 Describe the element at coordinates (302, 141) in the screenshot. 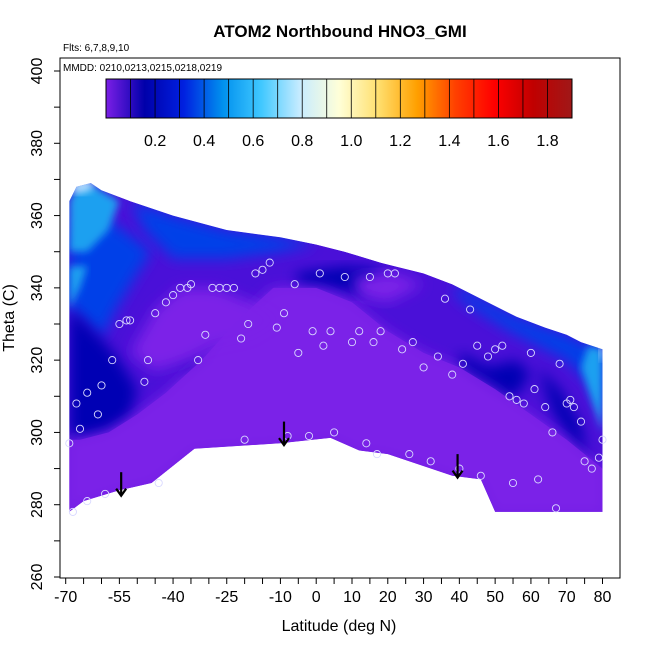

I see `colorbar-tick-label: 0.8` at that location.